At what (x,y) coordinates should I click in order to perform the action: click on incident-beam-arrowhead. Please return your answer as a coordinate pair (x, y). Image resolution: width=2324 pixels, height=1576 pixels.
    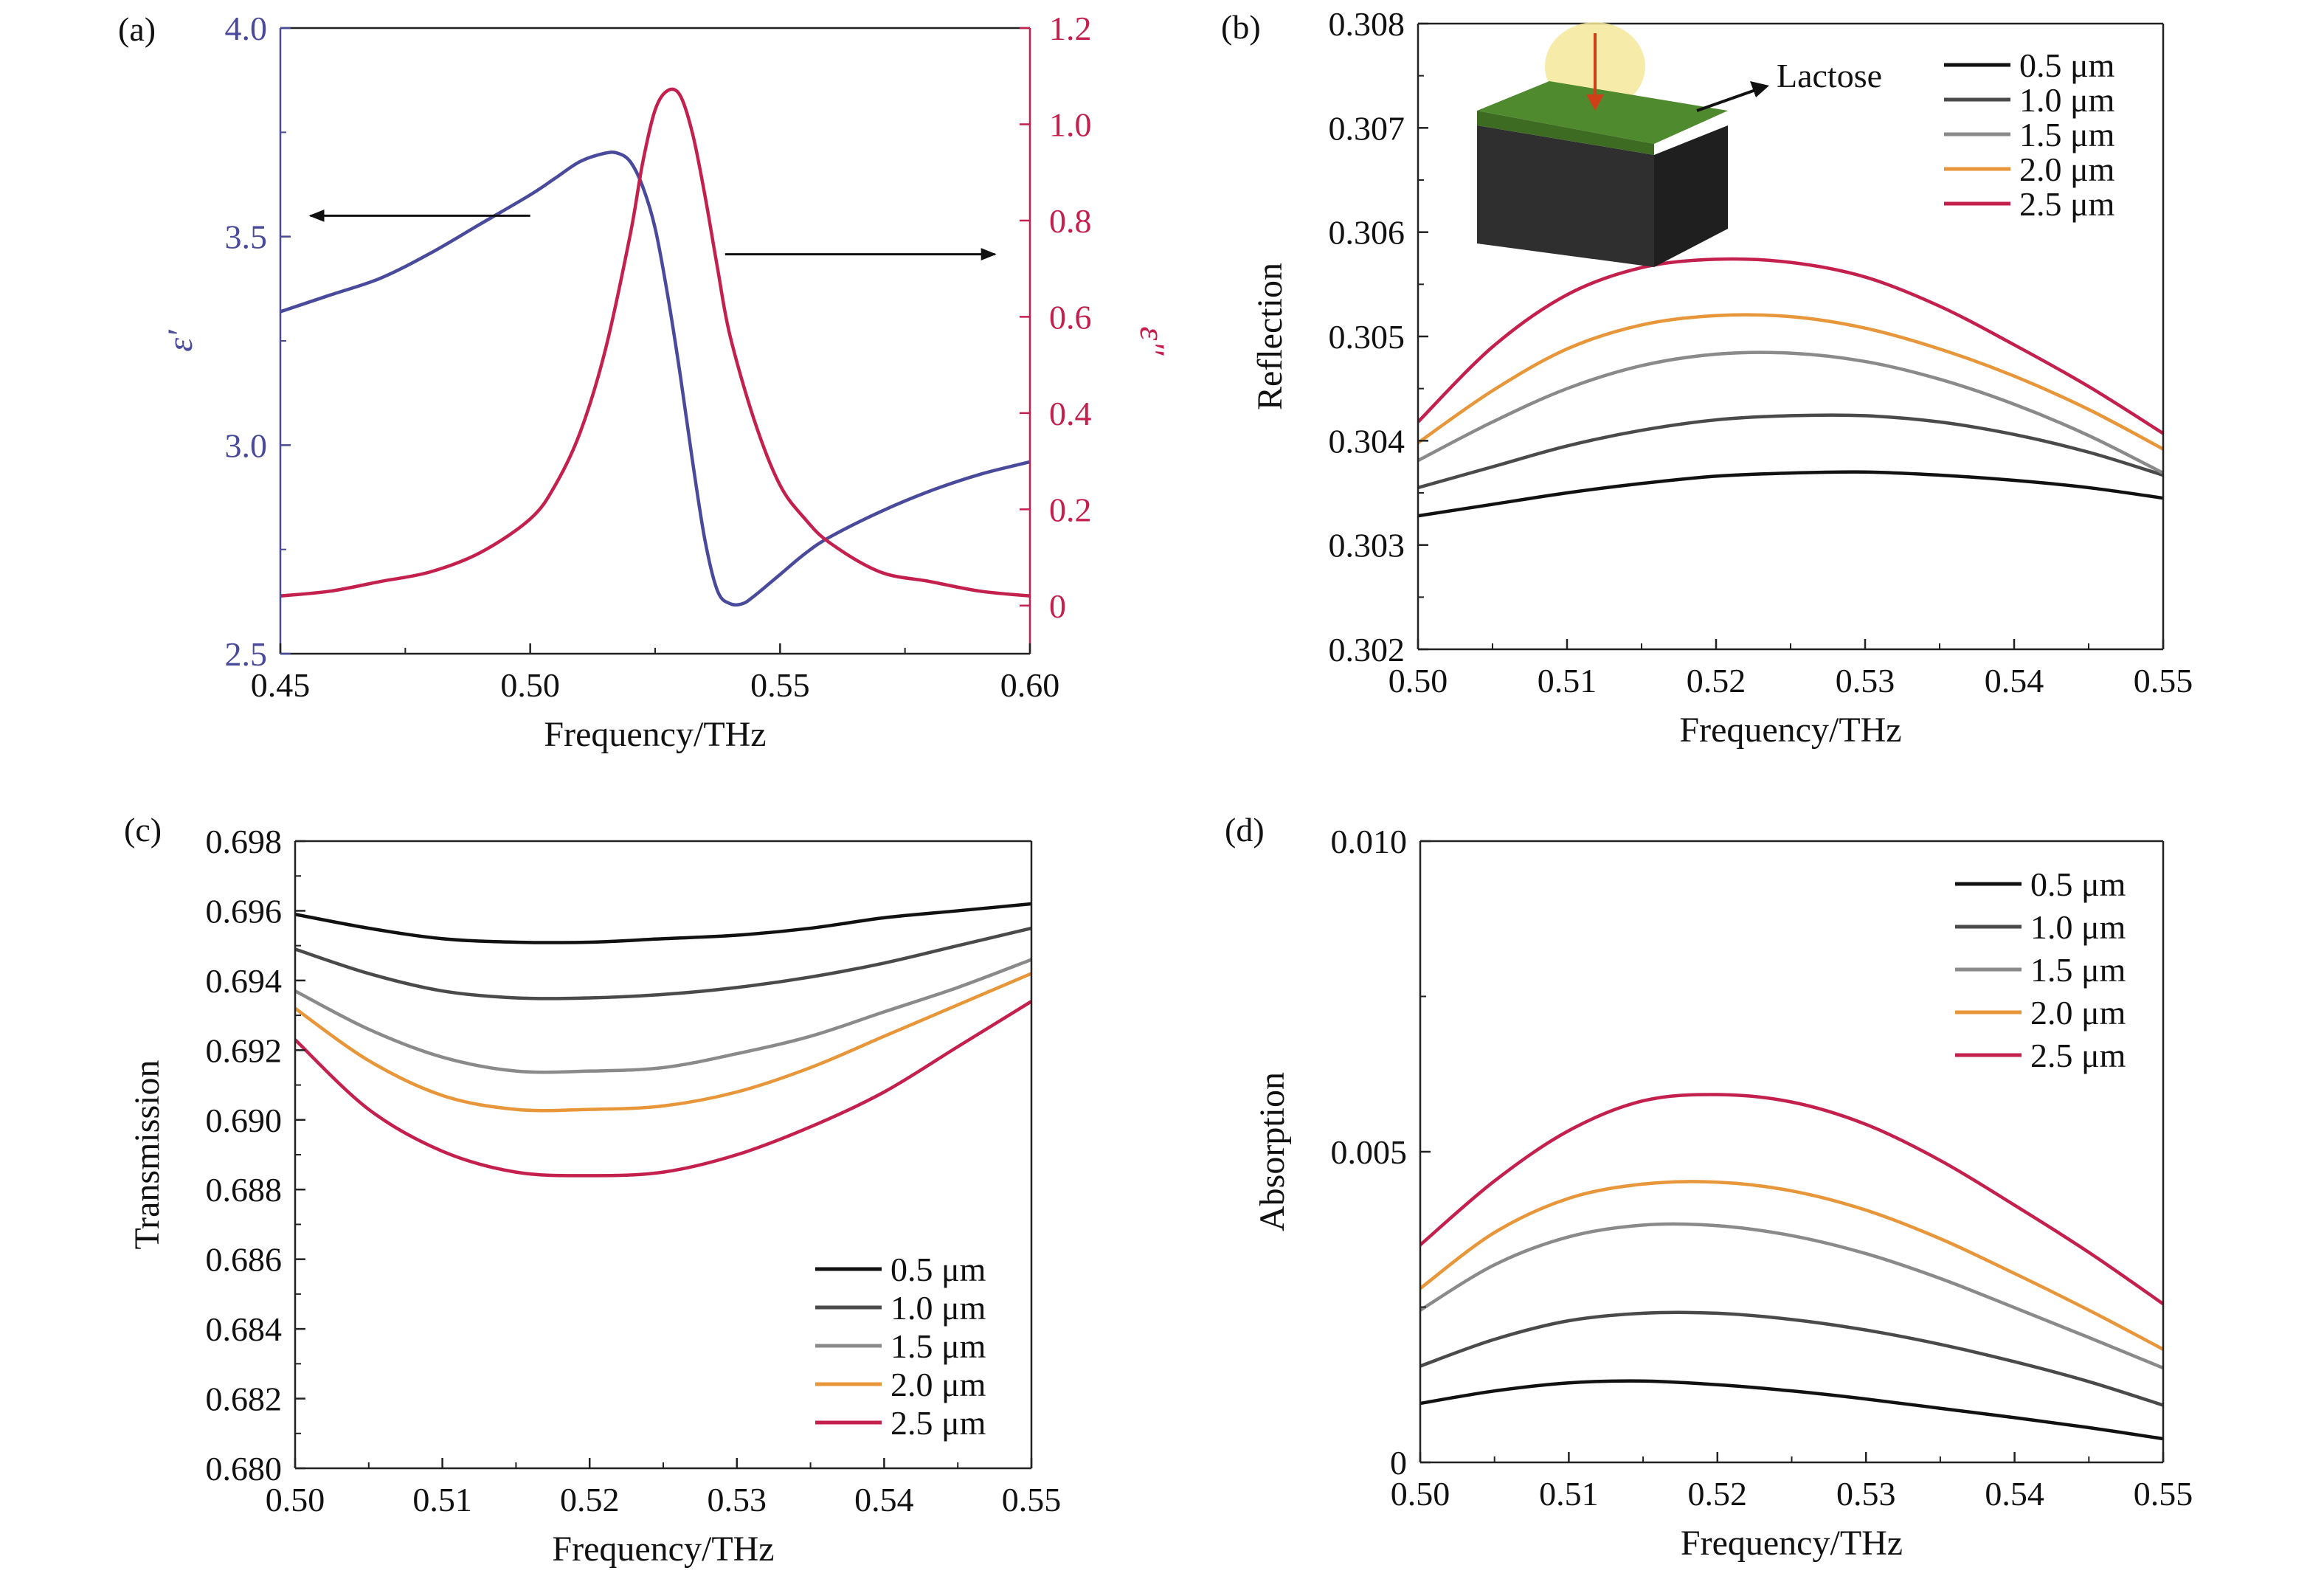
    Looking at the image, I should click on (1595, 103).